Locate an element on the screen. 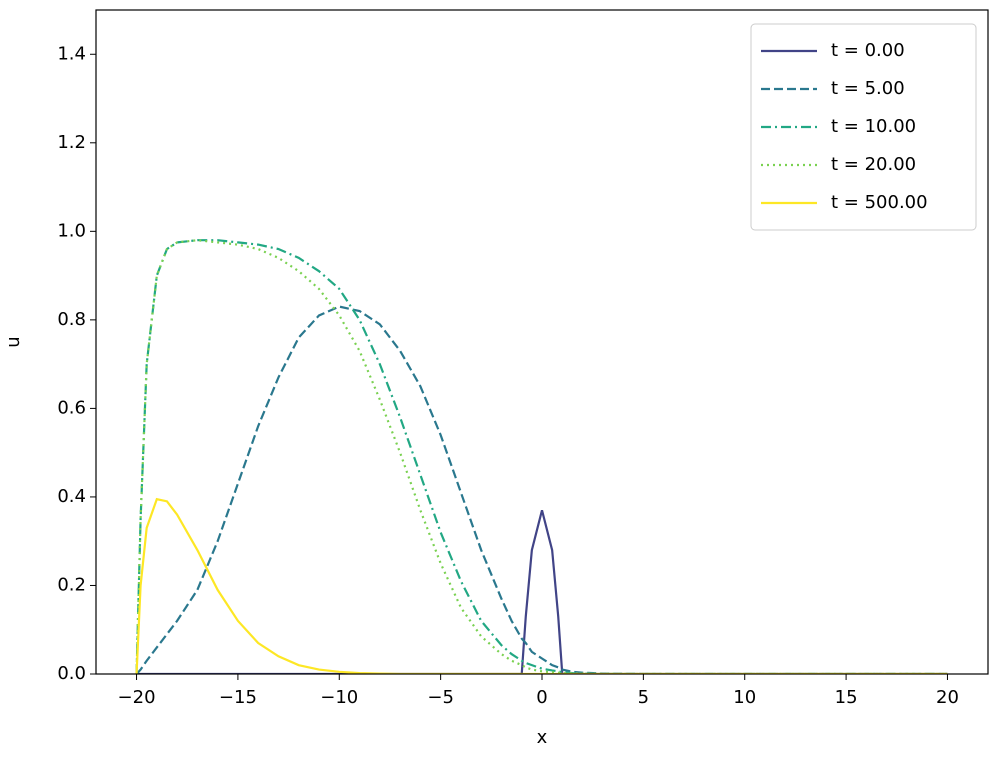  x-tick-label: 0 is located at coordinates (541, 697).